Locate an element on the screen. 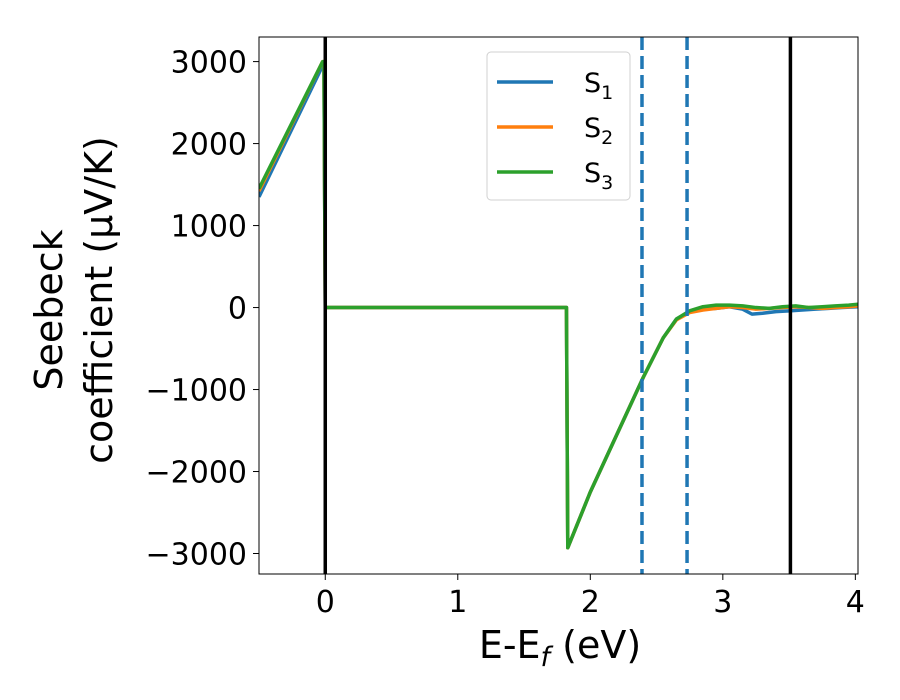  x-tick-label: 1 is located at coordinates (457, 602).